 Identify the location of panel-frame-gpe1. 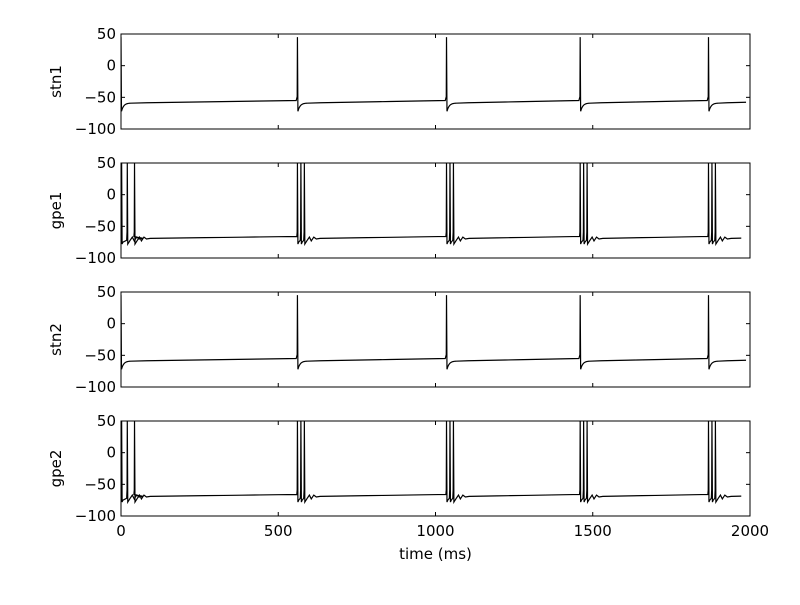
(435, 210).